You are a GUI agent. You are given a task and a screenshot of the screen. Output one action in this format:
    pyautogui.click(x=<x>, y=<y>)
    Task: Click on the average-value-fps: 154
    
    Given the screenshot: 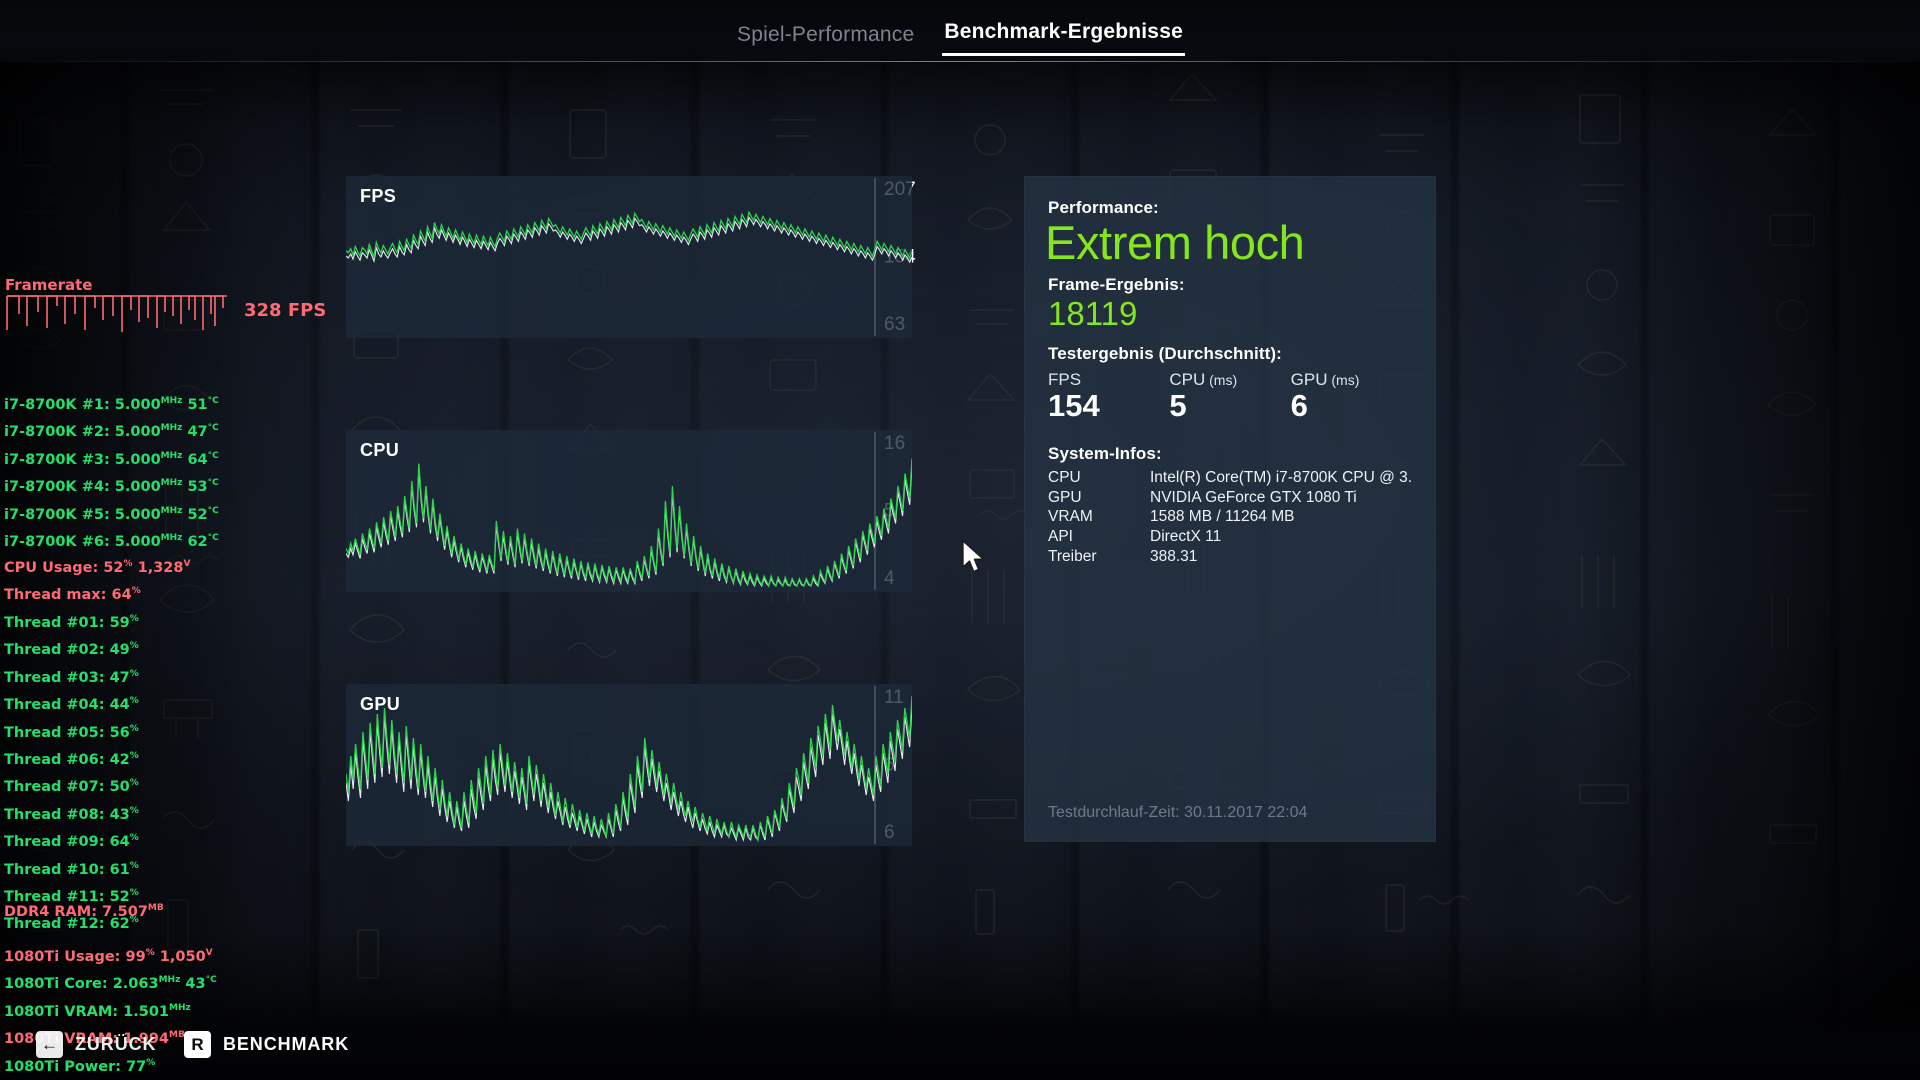 What is the action you would take?
    pyautogui.click(x=1074, y=406)
    